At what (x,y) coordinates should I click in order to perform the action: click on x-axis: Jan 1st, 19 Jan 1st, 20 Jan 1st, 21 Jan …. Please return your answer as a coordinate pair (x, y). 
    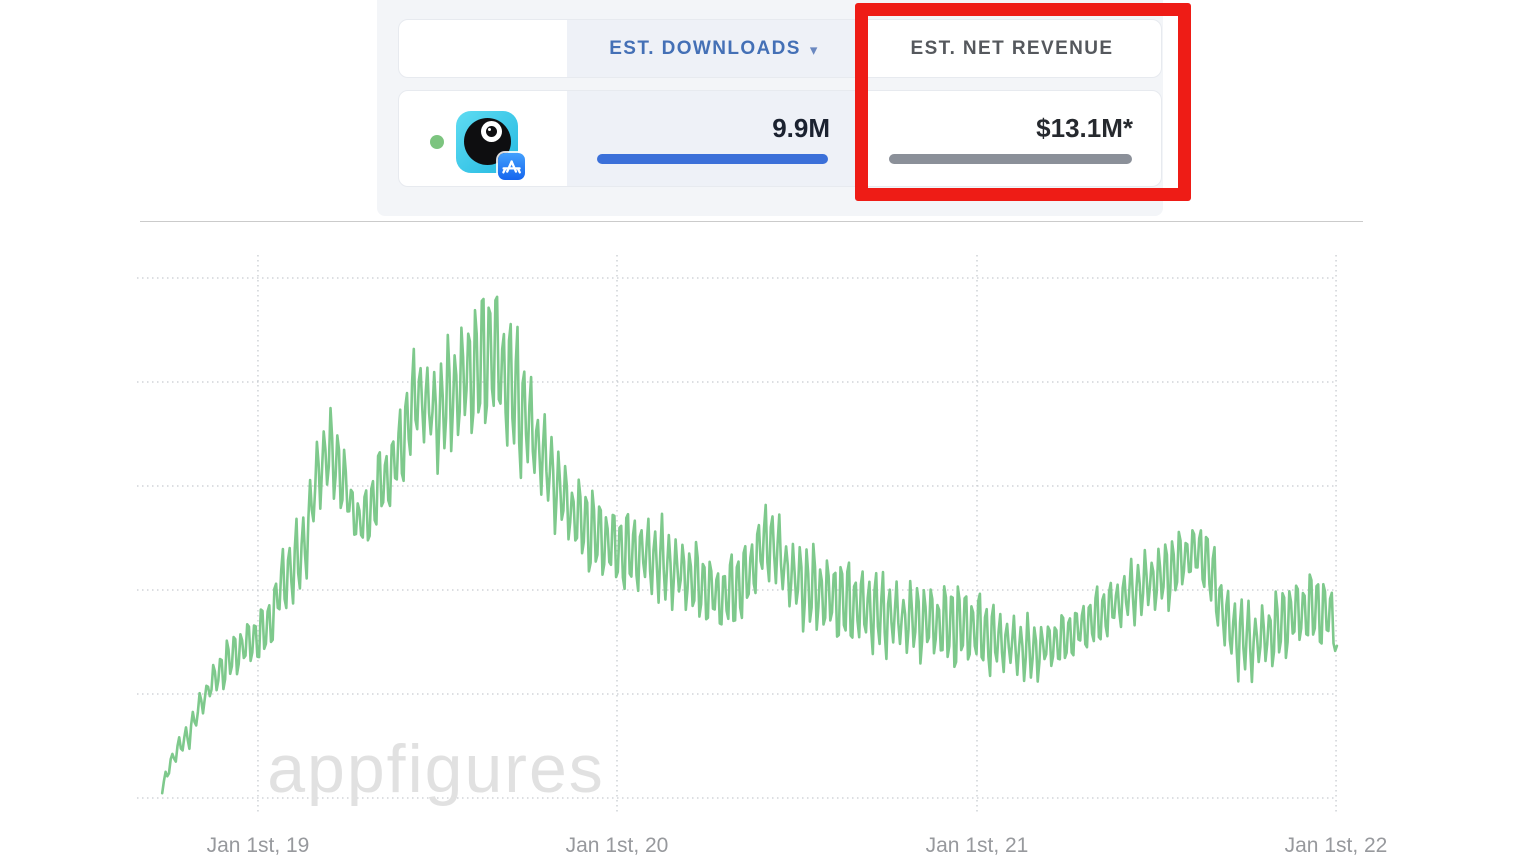
    Looking at the image, I should click on (797, 845).